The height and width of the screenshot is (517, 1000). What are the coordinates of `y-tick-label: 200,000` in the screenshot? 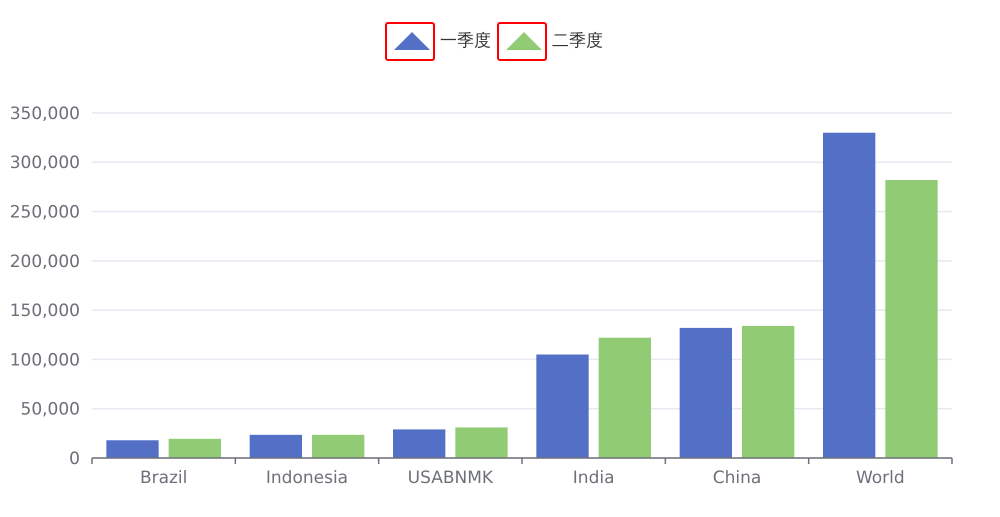 It's located at (45, 262).